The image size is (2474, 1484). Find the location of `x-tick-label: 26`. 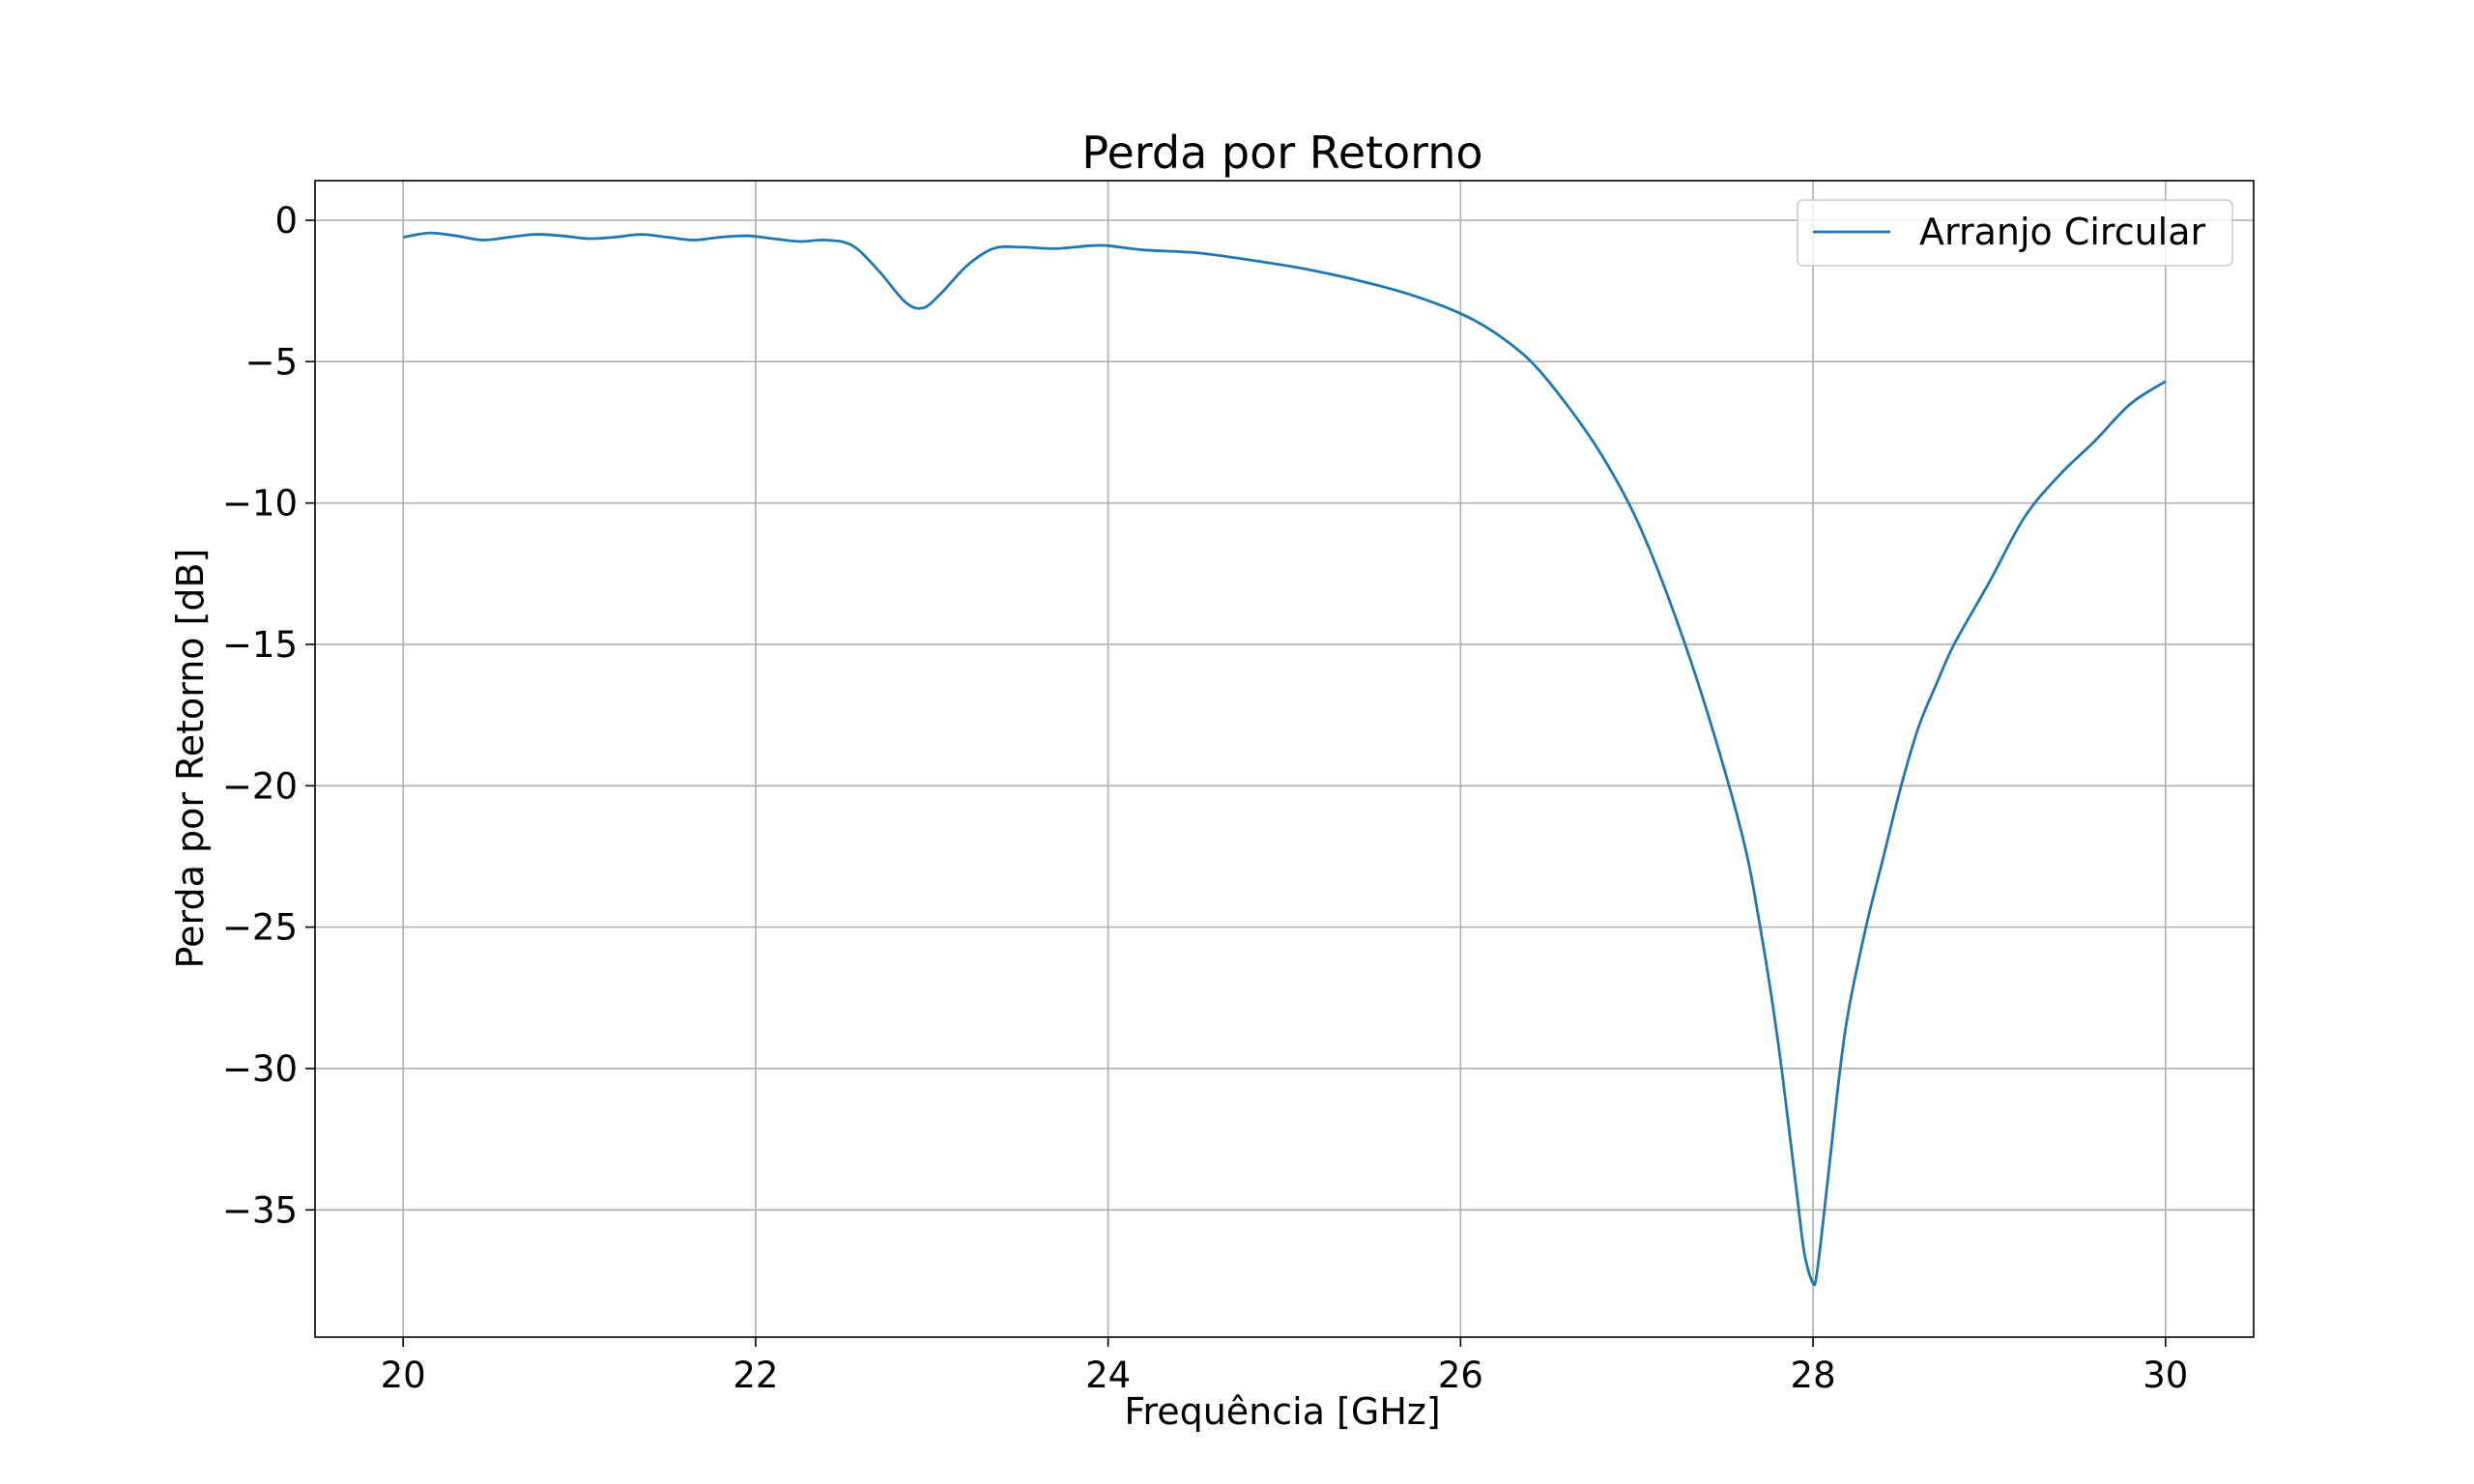

x-tick-label: 26 is located at coordinates (1460, 1376).